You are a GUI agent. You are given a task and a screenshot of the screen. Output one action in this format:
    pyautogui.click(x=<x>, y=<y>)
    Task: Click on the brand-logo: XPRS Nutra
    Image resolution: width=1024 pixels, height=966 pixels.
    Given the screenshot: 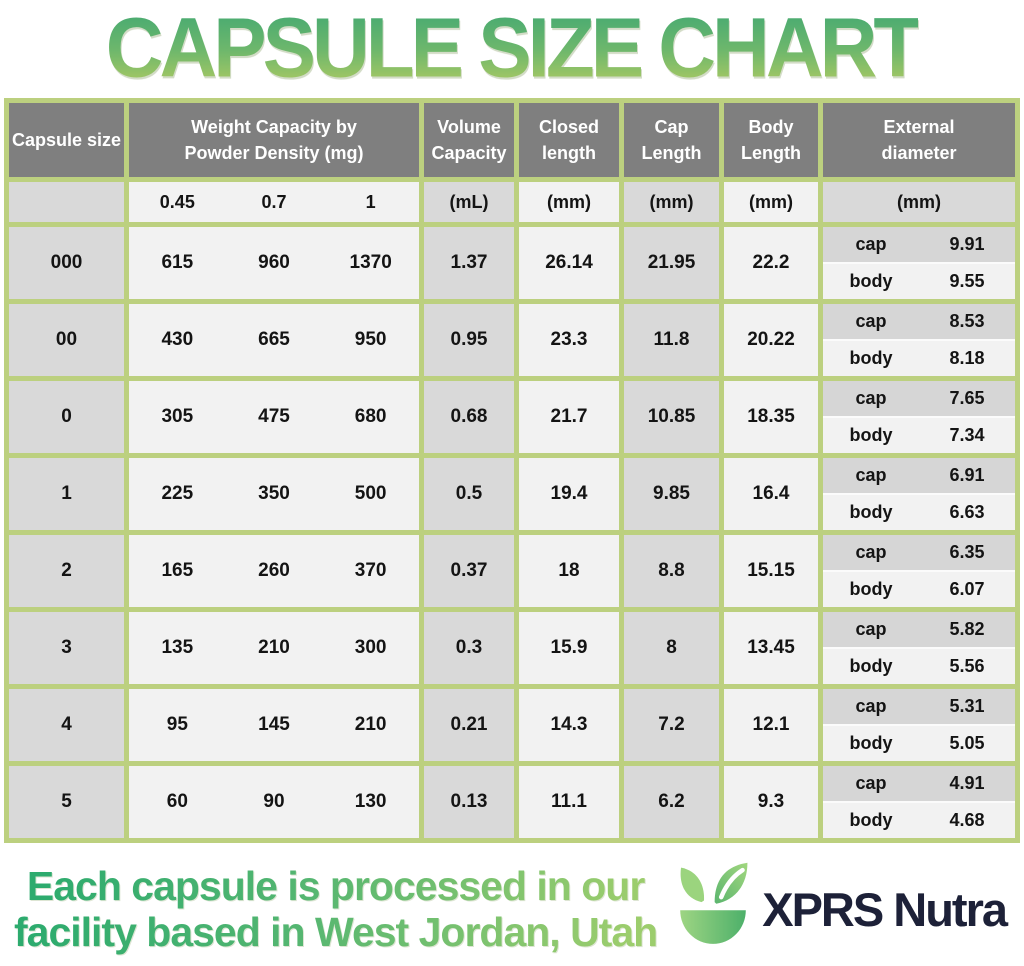 What is the action you would take?
    pyautogui.click(x=840, y=909)
    